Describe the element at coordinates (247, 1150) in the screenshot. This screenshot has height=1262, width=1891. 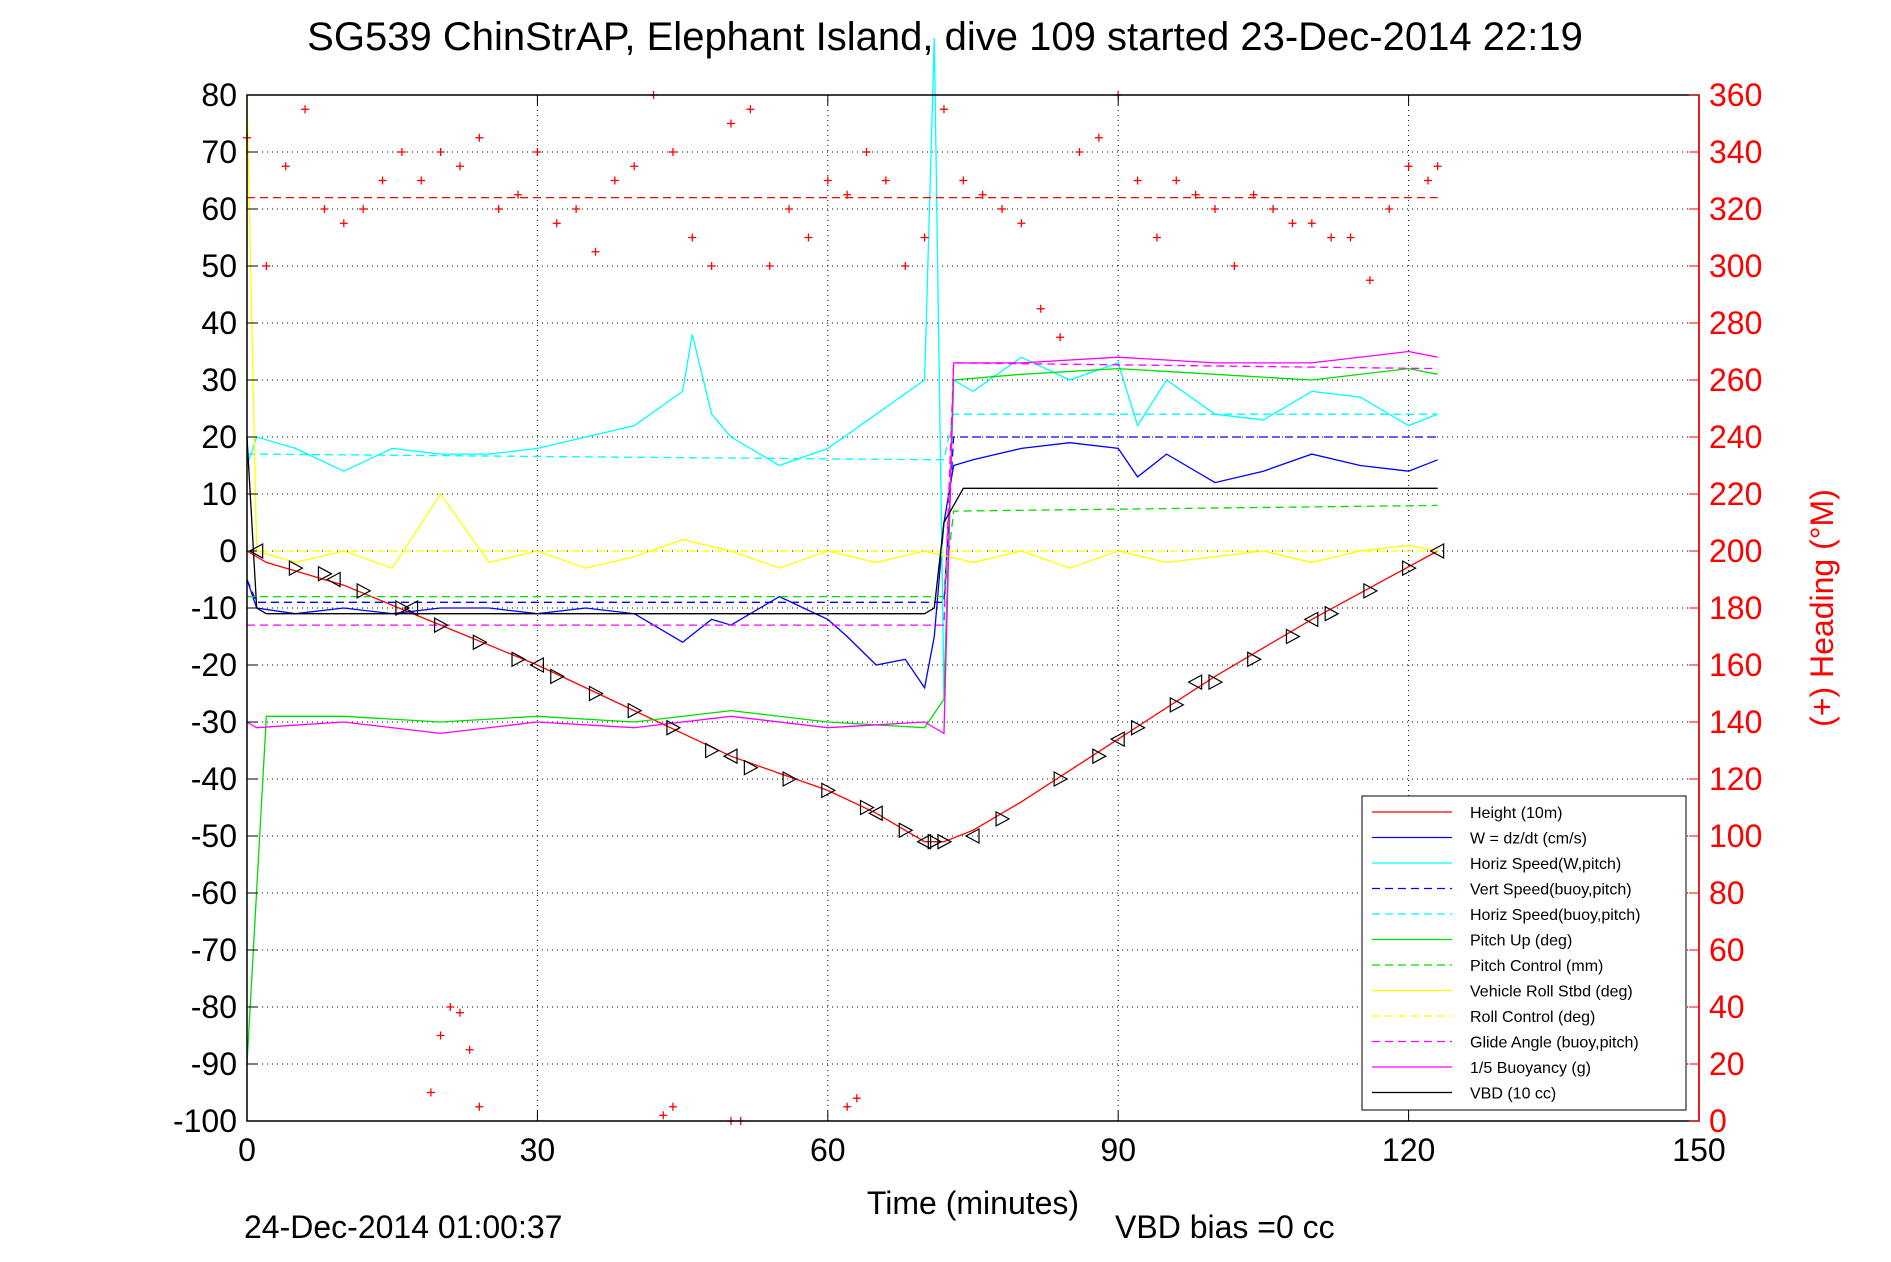
I see `x-tick-label: 0` at that location.